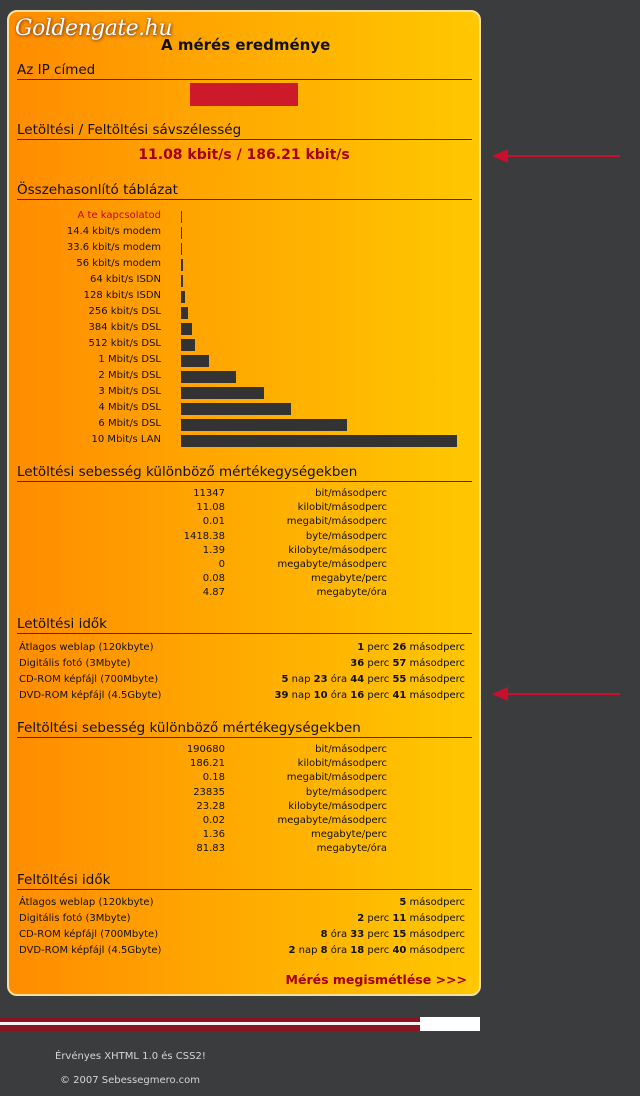 Image resolution: width=640 pixels, height=1096 pixels. Describe the element at coordinates (346, 792) in the screenshot. I see `unit-name: byte/másodperc` at that location.